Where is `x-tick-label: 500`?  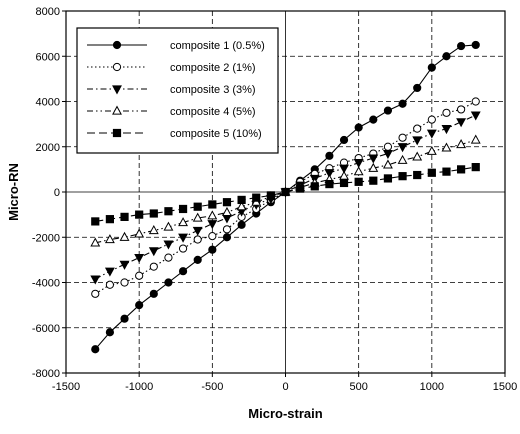
x-tick-label: 500 is located at coordinates (358, 387).